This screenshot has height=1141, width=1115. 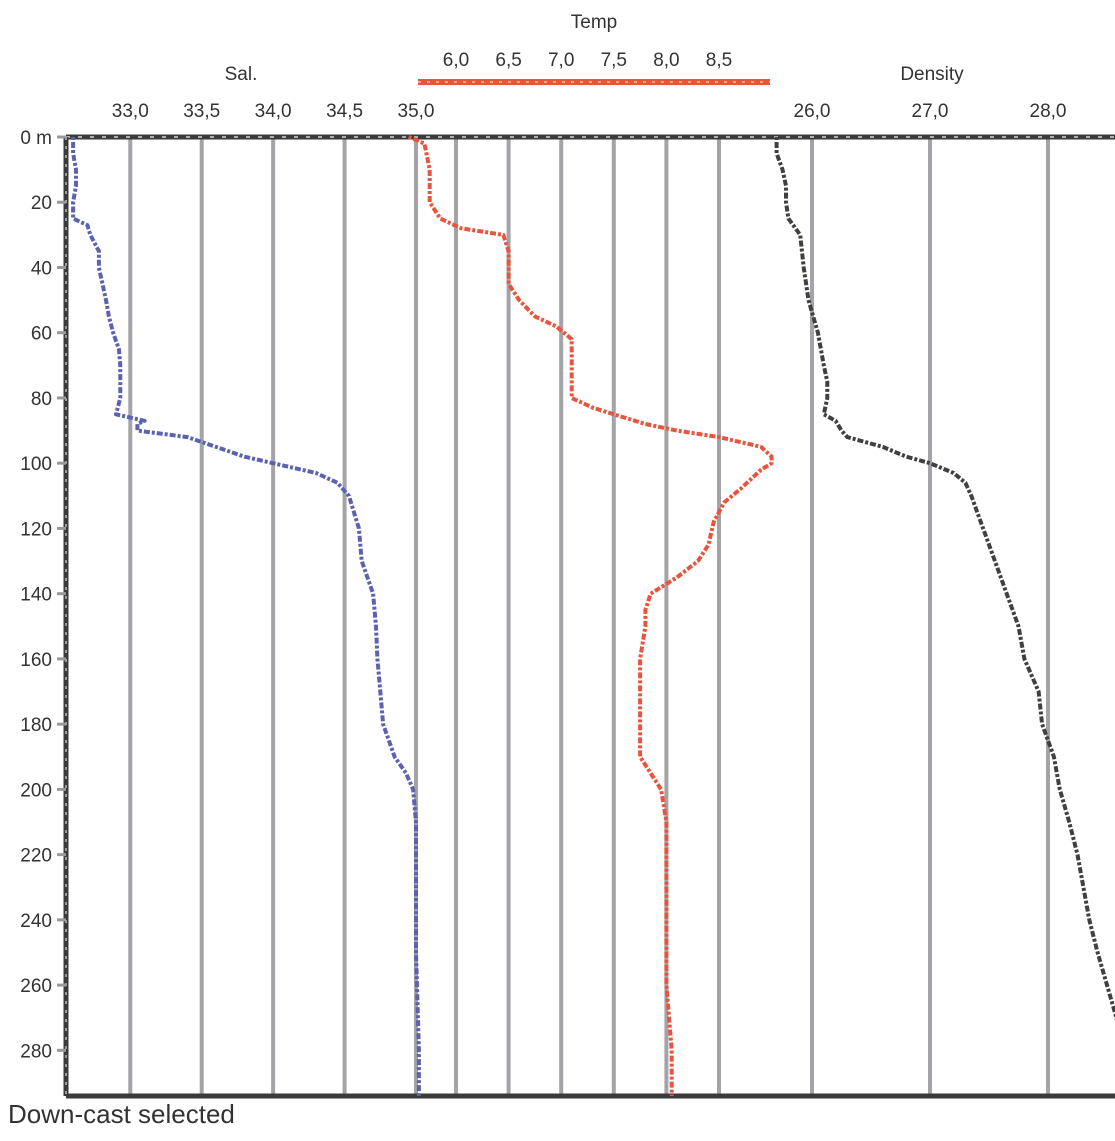 What do you see at coordinates (36, 986) in the screenshot?
I see `depth-tick-label: 260` at bounding box center [36, 986].